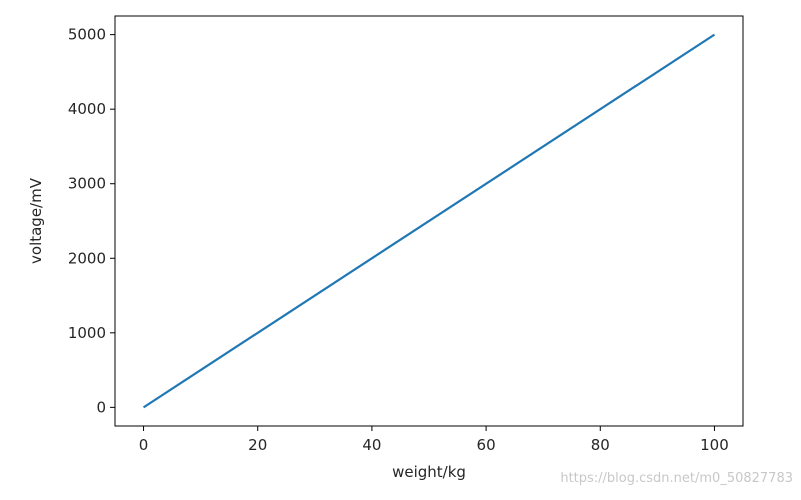  I want to click on x-tick-label: 60, so click(486, 445).